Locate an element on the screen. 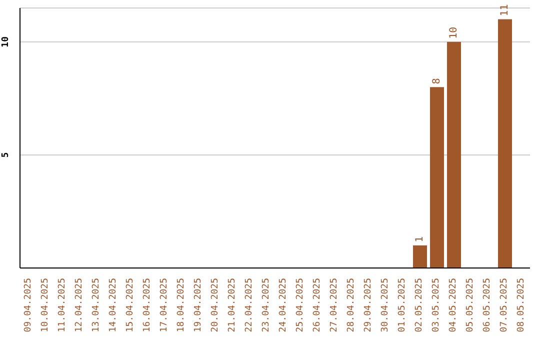 This screenshot has height=340, width=540. x-tick-label: 06.05.2025 is located at coordinates (487, 305).